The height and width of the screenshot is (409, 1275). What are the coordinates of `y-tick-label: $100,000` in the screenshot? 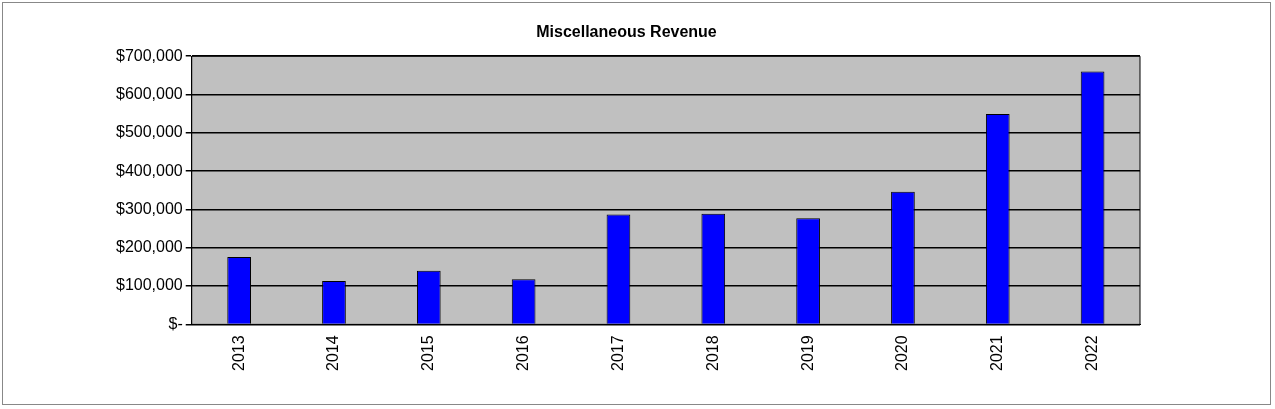 It's located at (149, 285).